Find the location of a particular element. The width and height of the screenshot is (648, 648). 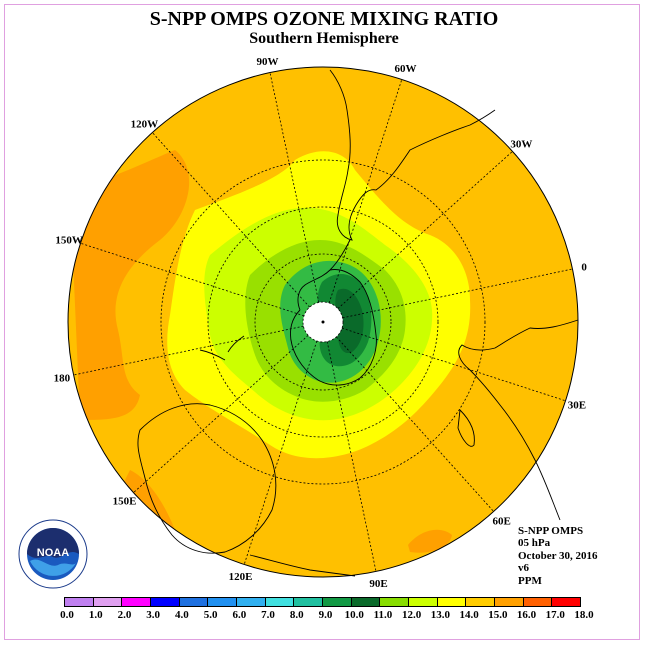

colorbar-tick-label: 6.0 is located at coordinates (239, 615).